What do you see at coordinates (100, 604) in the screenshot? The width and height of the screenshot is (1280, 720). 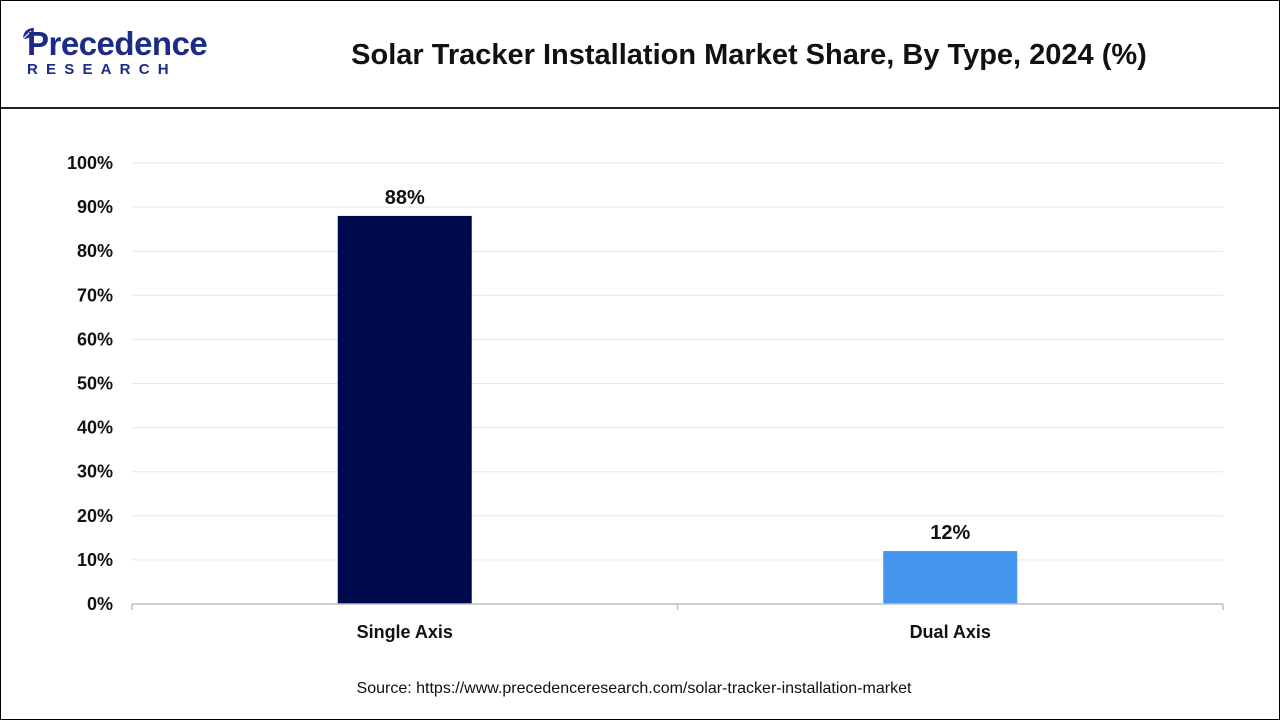 I see `y-tick-label: 0%` at bounding box center [100, 604].